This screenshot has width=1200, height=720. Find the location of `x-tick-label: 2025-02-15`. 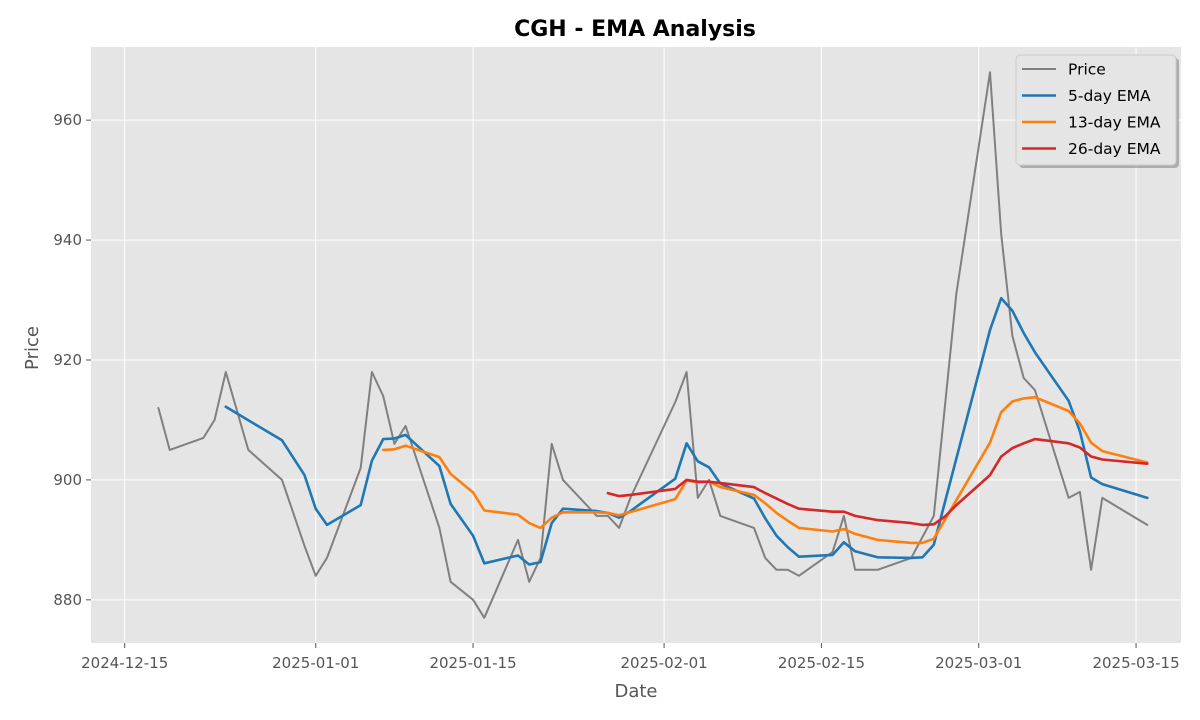

x-tick-label: 2025-02-15 is located at coordinates (821, 663).